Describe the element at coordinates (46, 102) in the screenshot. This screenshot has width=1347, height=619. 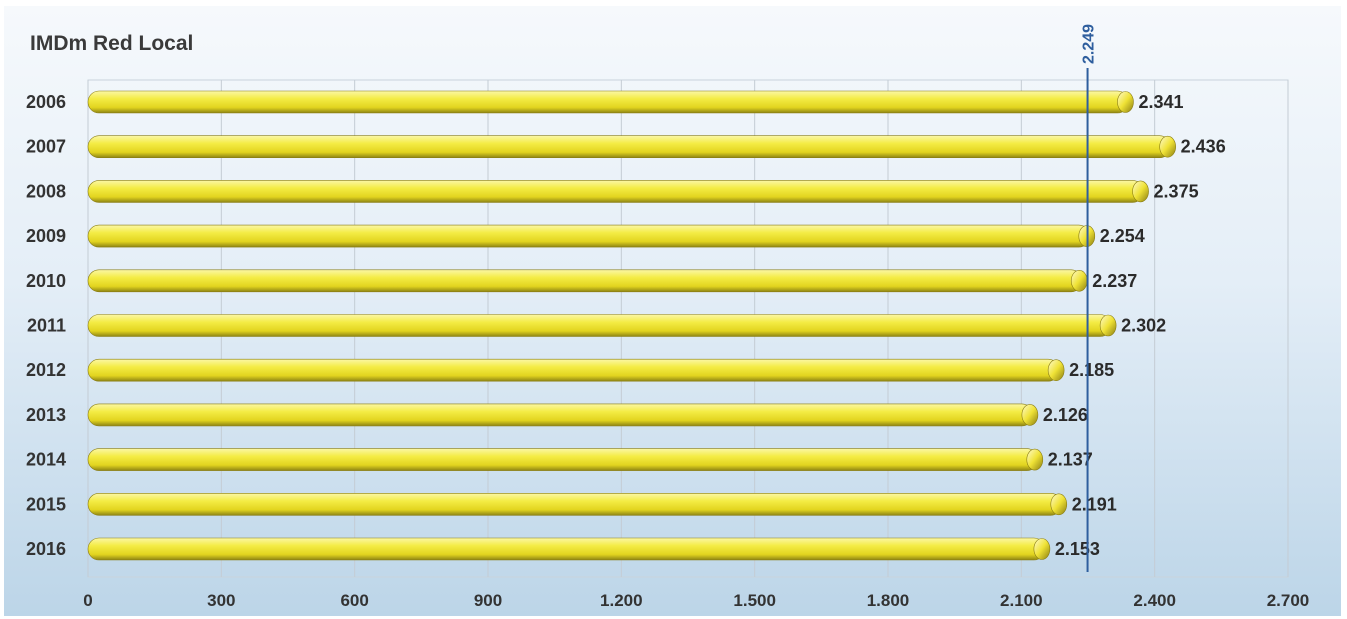
I see `category-label: 2006` at that location.